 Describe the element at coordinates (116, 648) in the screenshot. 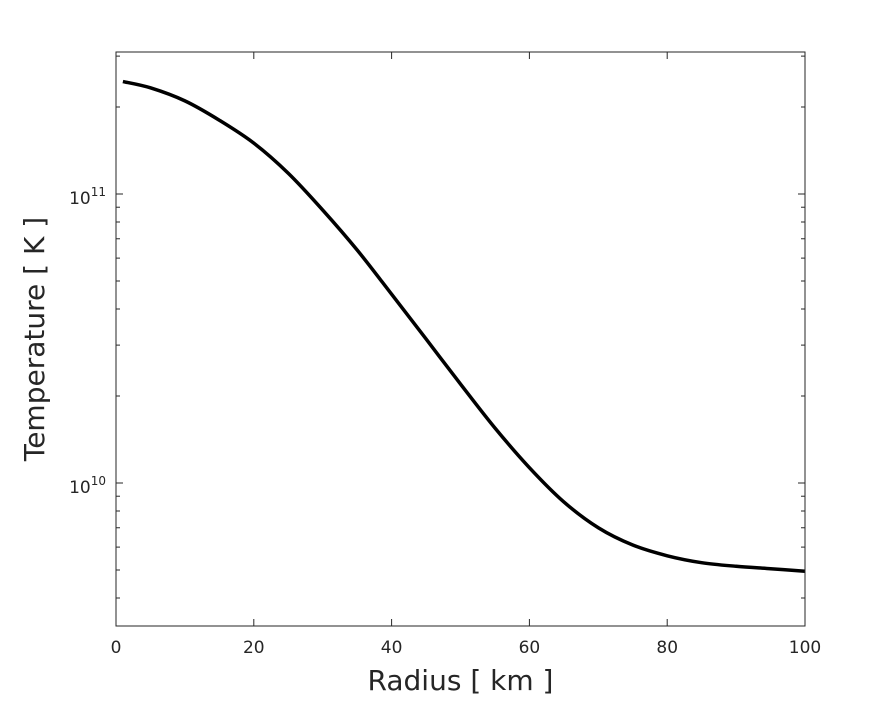

I see `x-tick-label: 0` at that location.